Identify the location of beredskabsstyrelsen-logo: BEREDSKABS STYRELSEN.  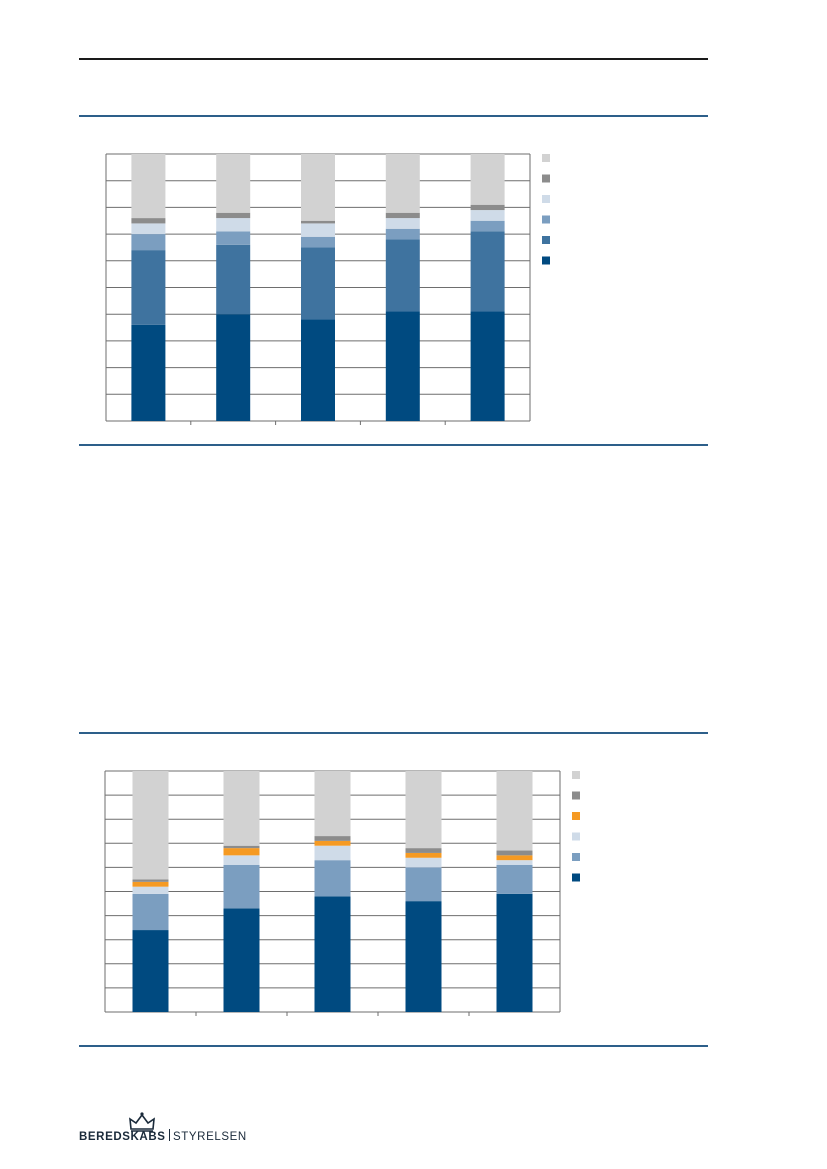
(162, 1132).